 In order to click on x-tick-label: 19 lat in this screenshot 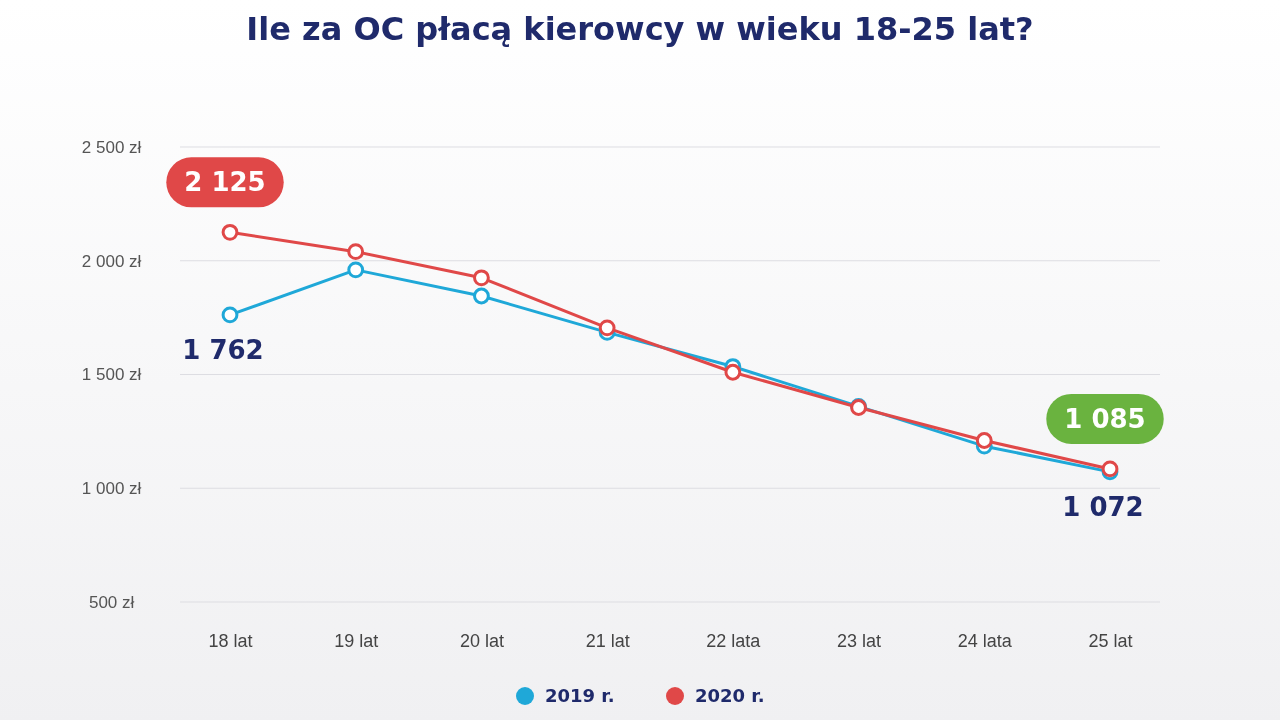, I will do `click(356, 640)`.